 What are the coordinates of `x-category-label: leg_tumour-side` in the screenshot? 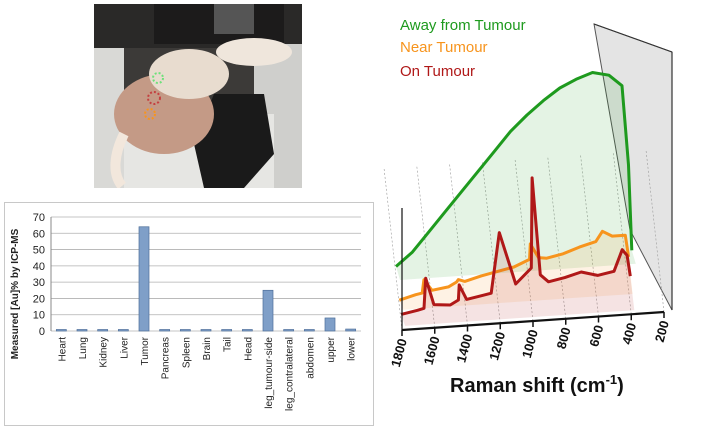 It's located at (269, 373).